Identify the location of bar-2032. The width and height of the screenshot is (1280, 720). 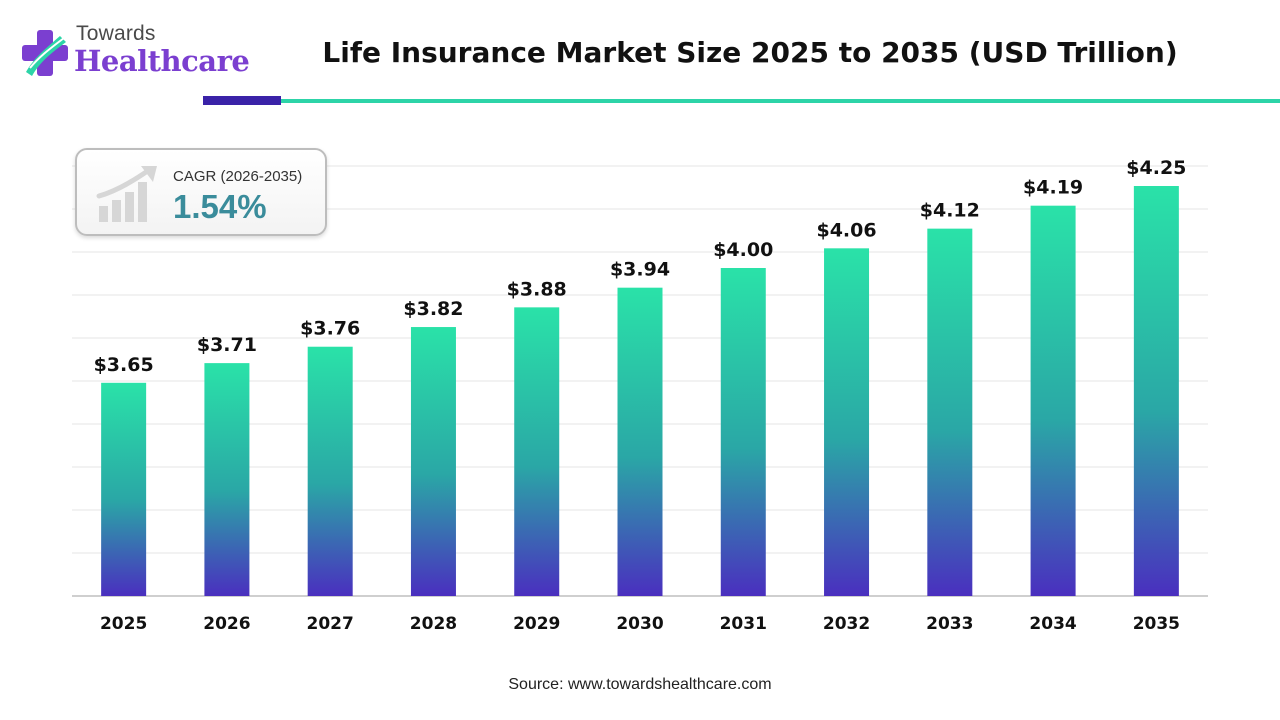
(847, 422).